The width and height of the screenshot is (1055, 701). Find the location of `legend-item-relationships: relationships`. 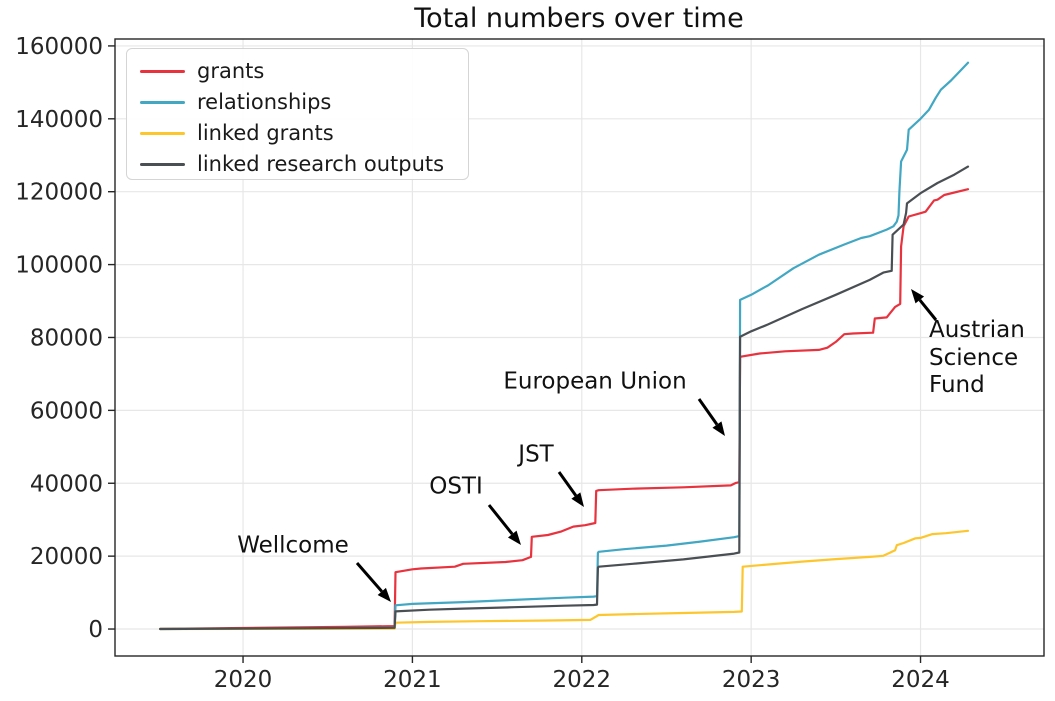

legend-item-relationships: relationships is located at coordinates (297, 102).